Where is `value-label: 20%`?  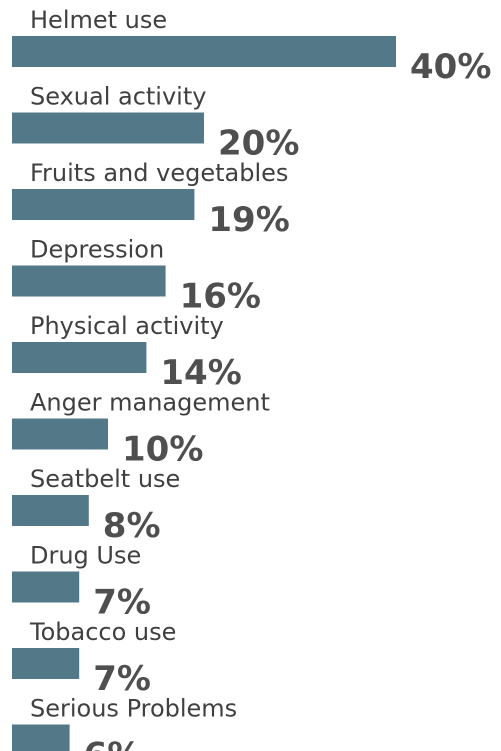
value-label: 20% is located at coordinates (258, 144).